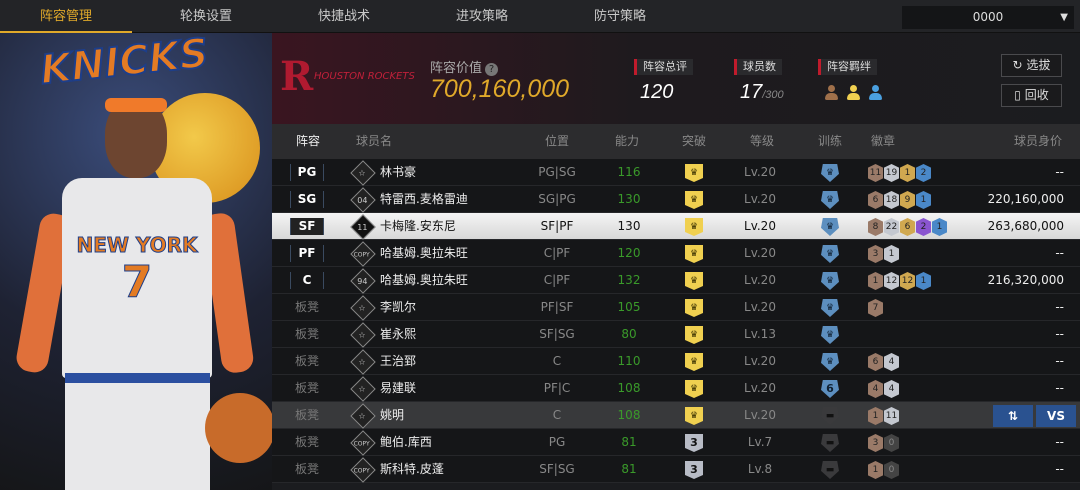 The width and height of the screenshot is (1080, 490). I want to click on col-position: 位置, so click(557, 141).